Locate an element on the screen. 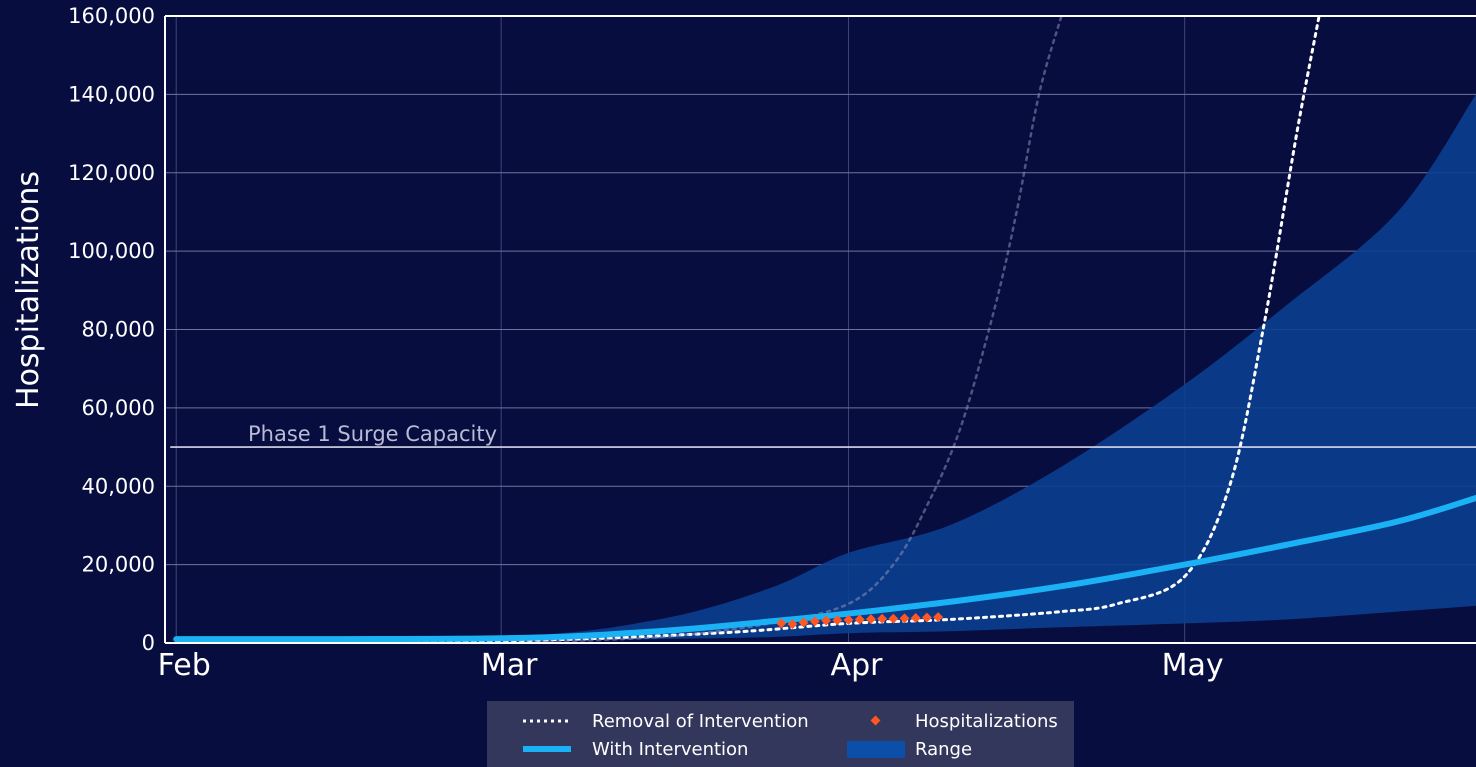 This screenshot has width=1476, height=767. y-tick-label: 80,000 is located at coordinates (118, 330).